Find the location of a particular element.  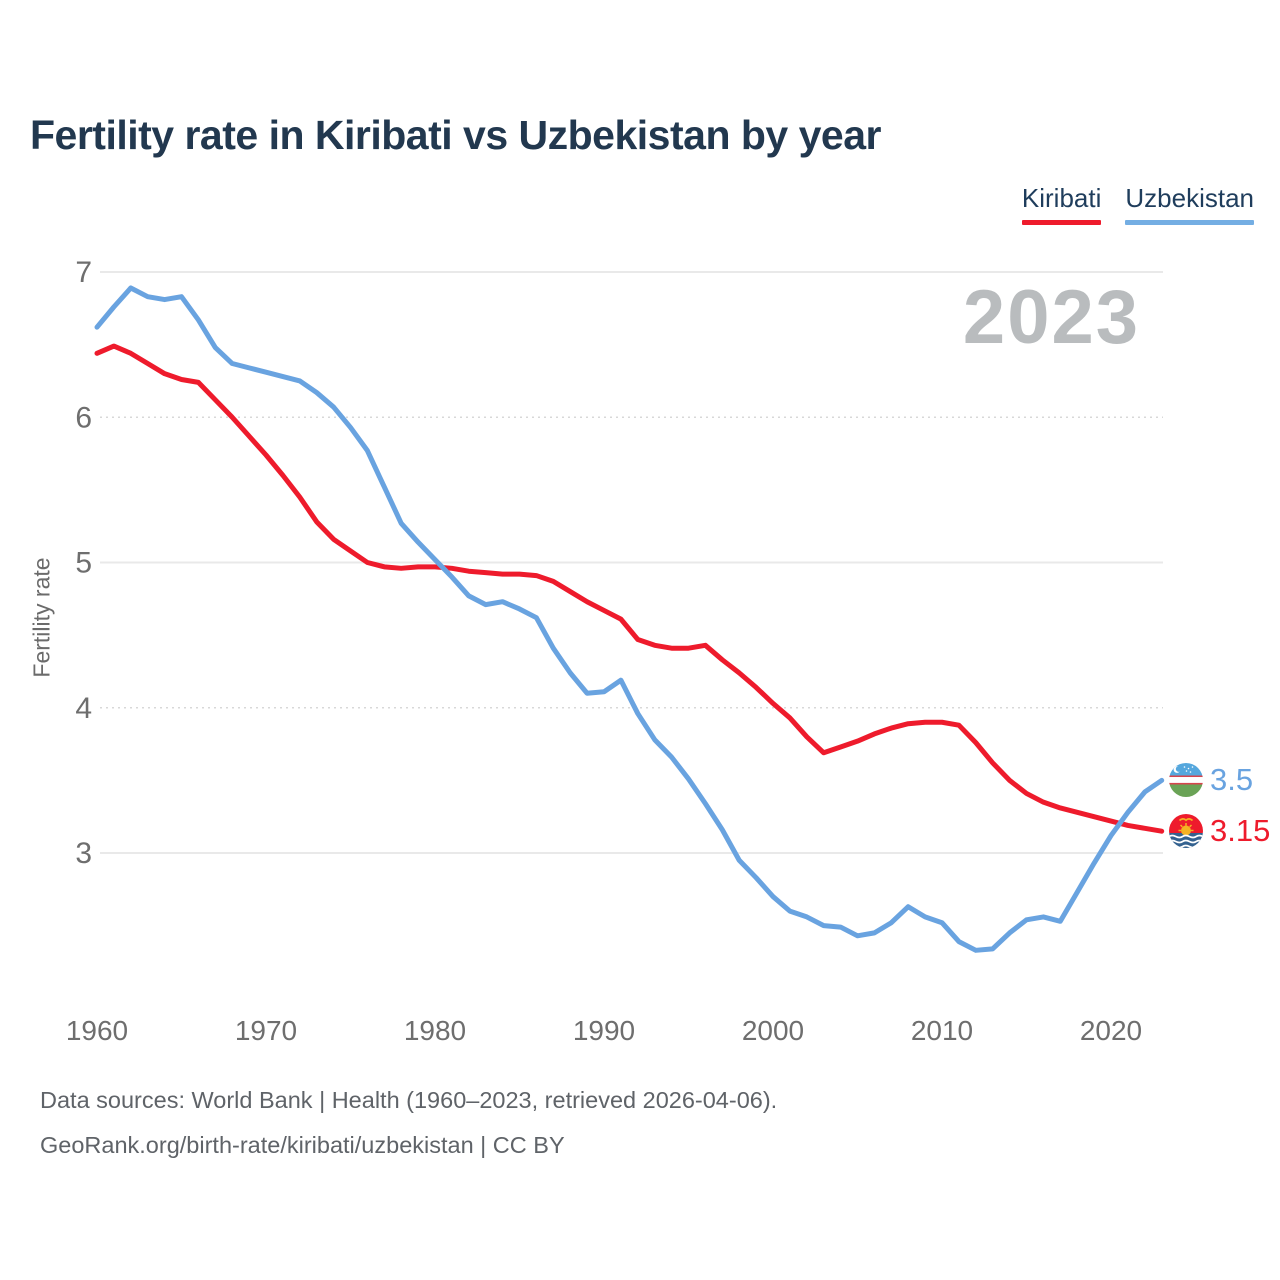

legend: Kiribati Uzbekistan is located at coordinates (1137, 204).